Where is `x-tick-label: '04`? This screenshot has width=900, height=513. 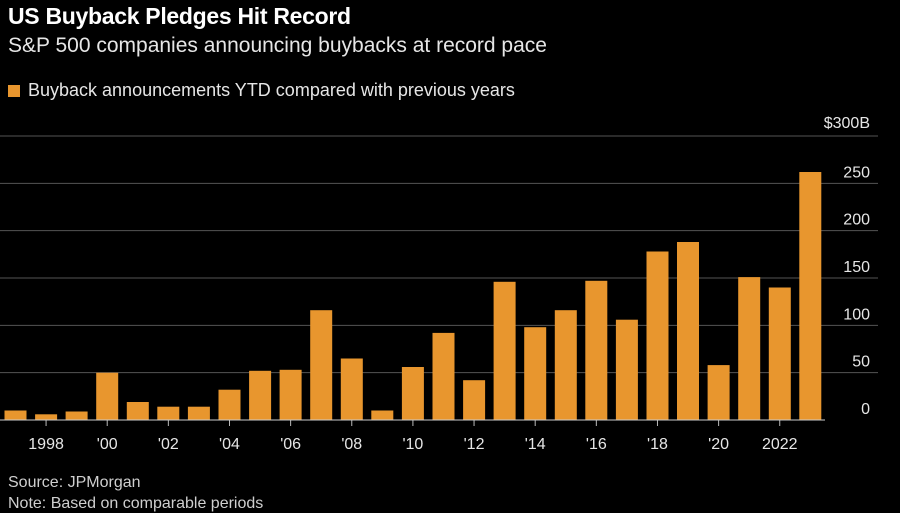 x-tick-label: '04 is located at coordinates (229, 444).